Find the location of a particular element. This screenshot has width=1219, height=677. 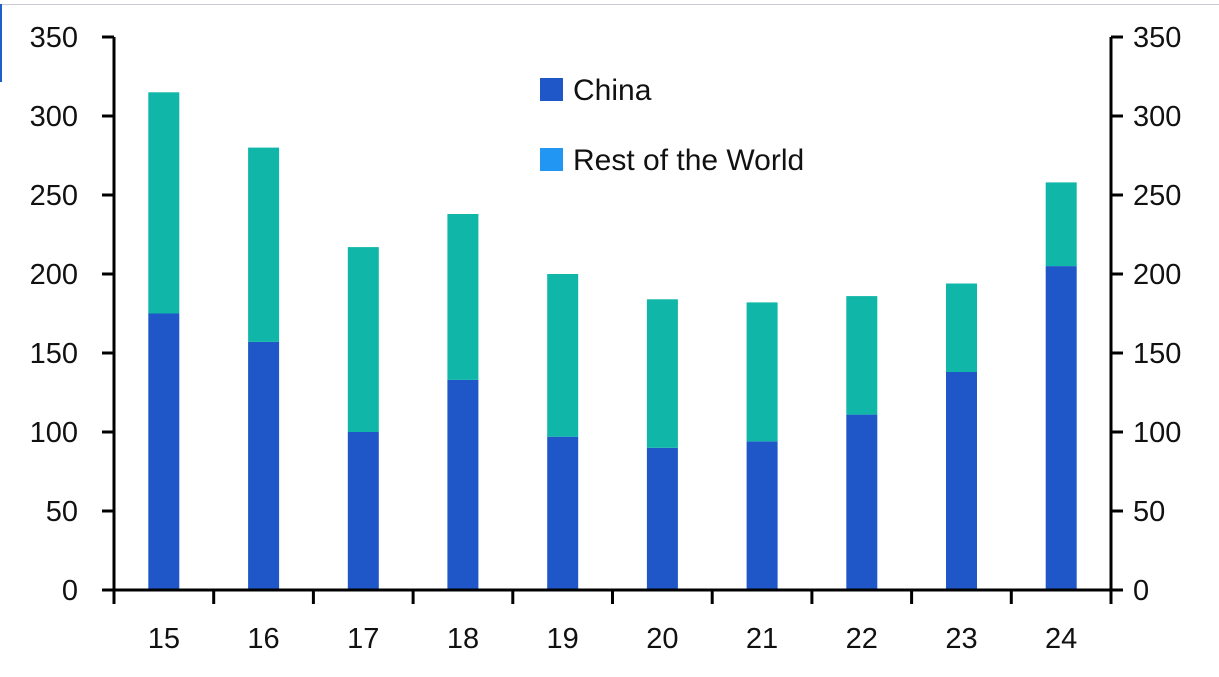

x-tick-label-23: 23 is located at coordinates (961, 639).